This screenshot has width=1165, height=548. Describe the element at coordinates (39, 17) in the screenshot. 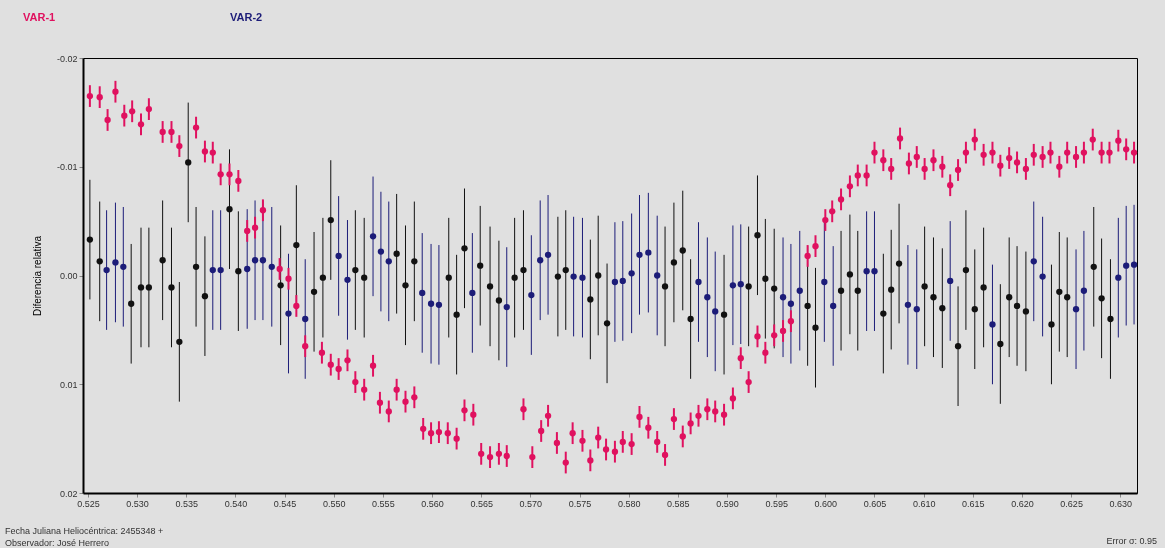

I see `text: VAR-1` at that location.